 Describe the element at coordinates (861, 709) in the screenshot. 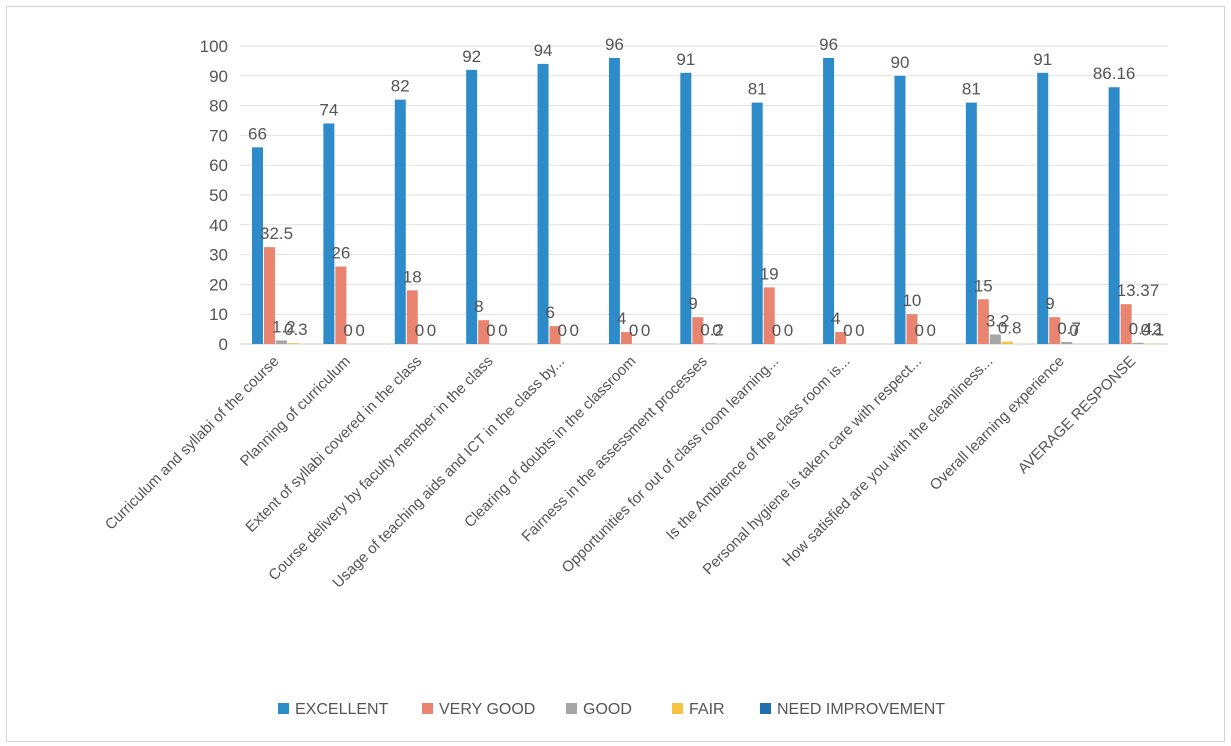

I see `legend-label: NEED IMPROVEMENT` at that location.